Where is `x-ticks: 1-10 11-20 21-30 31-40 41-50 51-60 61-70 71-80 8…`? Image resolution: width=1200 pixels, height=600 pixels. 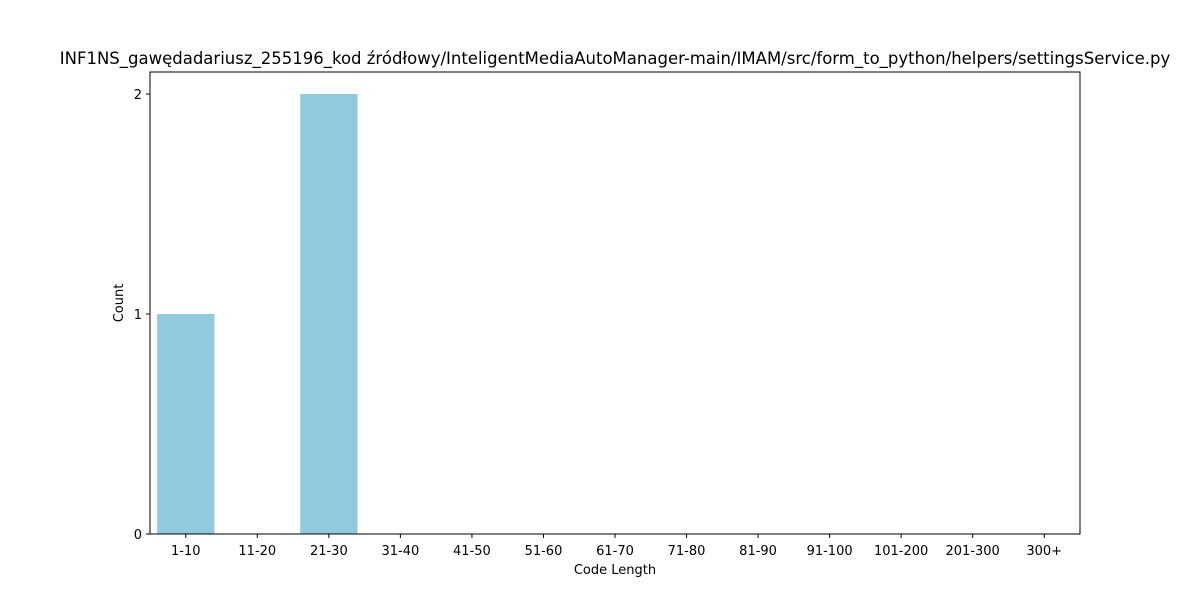
x-ticks: 1-10 11-20 21-30 31-40 41-50 51-60 61-70 71-80 8… is located at coordinates (616, 546).